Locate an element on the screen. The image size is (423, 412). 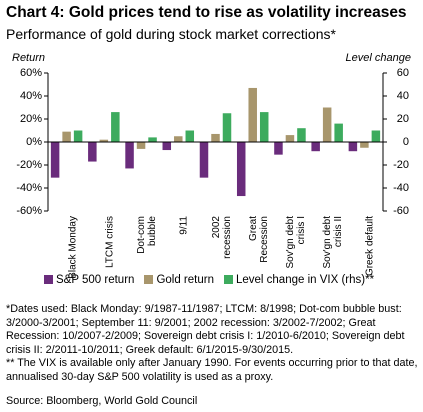
y-tick-label: -60% is located at coordinates (29, 211).